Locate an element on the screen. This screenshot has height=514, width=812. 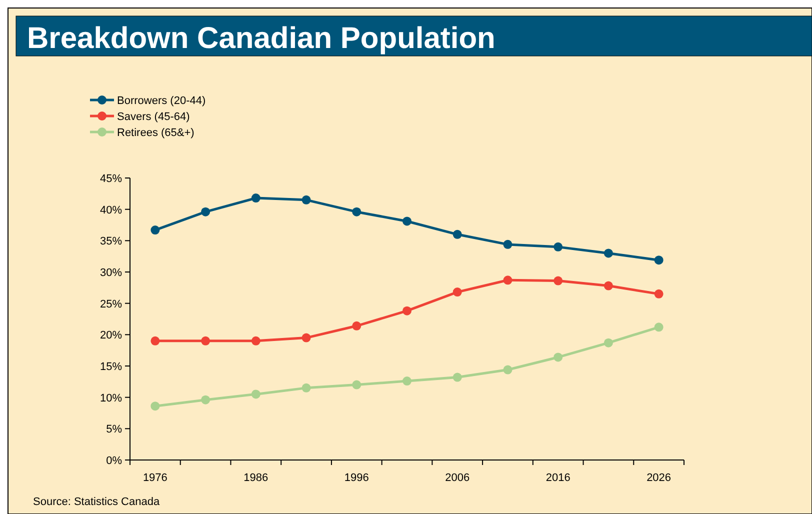
x-tick-label: 1986 is located at coordinates (256, 478).